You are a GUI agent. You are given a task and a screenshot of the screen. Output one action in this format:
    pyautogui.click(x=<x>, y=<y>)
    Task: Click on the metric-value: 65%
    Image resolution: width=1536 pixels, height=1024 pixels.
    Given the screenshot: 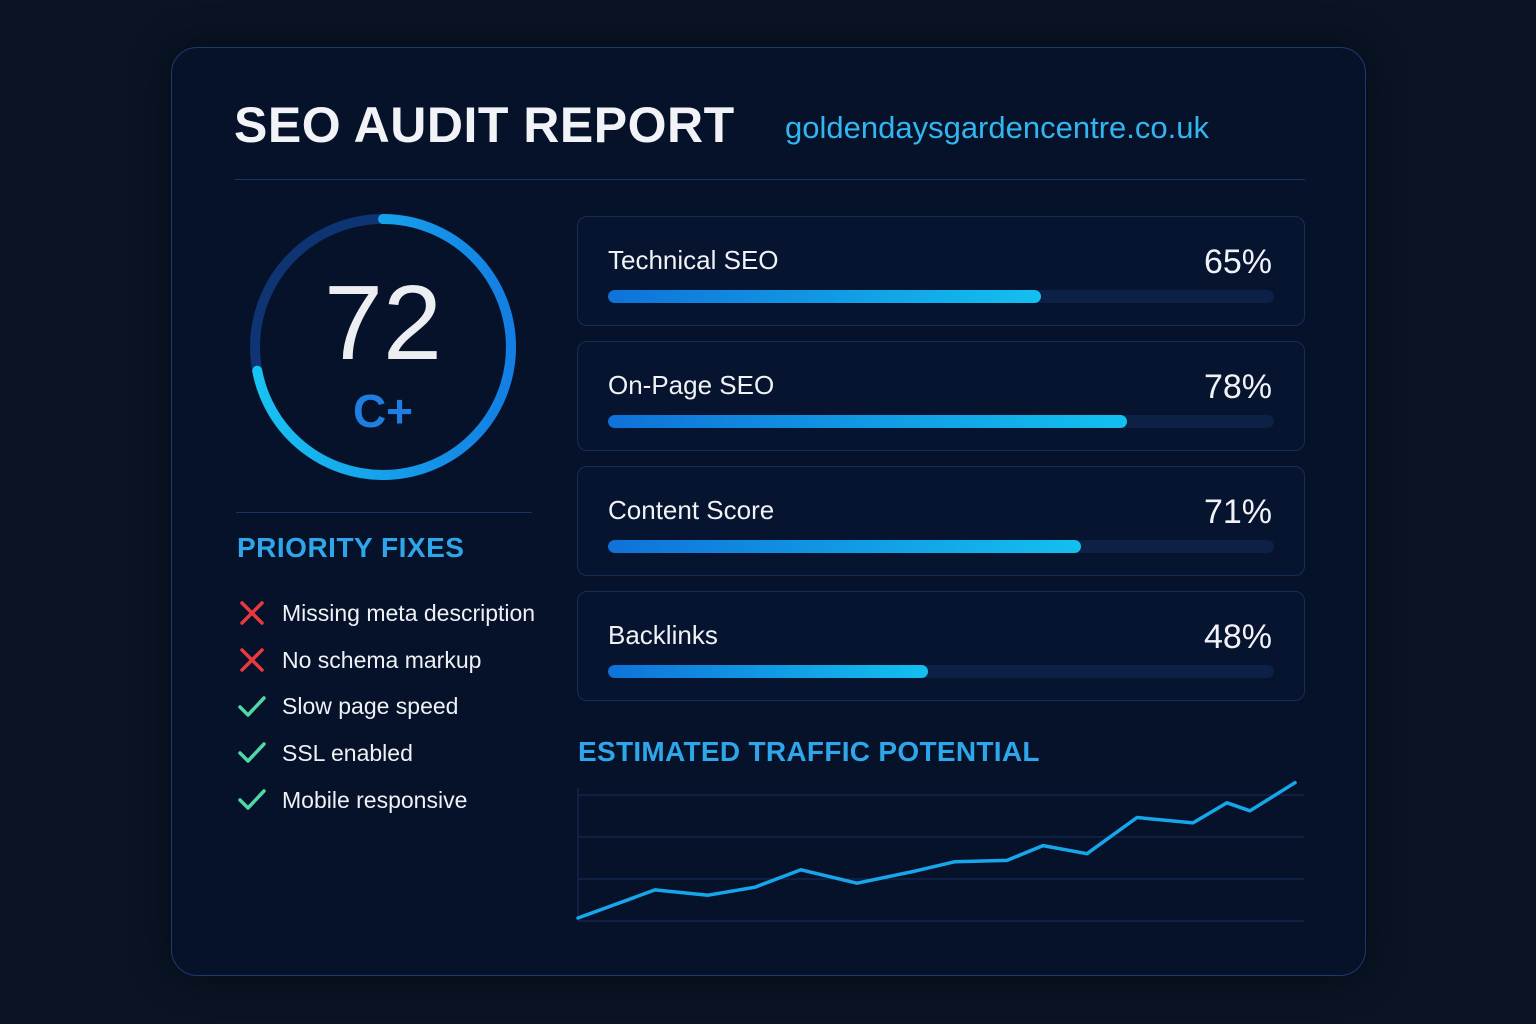 What is the action you would take?
    pyautogui.click(x=1237, y=262)
    